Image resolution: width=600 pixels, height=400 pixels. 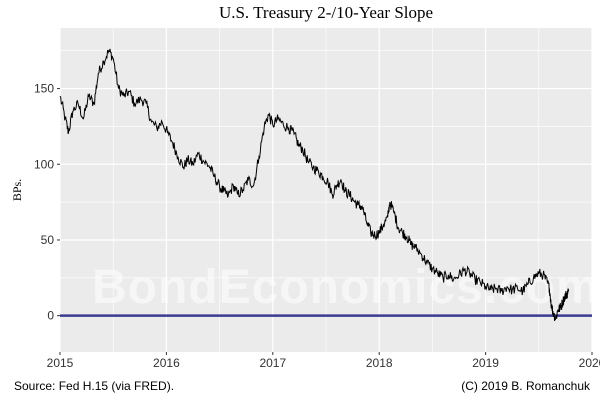 What do you see at coordinates (48, 240) in the screenshot?
I see `y-tick-label: 50` at bounding box center [48, 240].